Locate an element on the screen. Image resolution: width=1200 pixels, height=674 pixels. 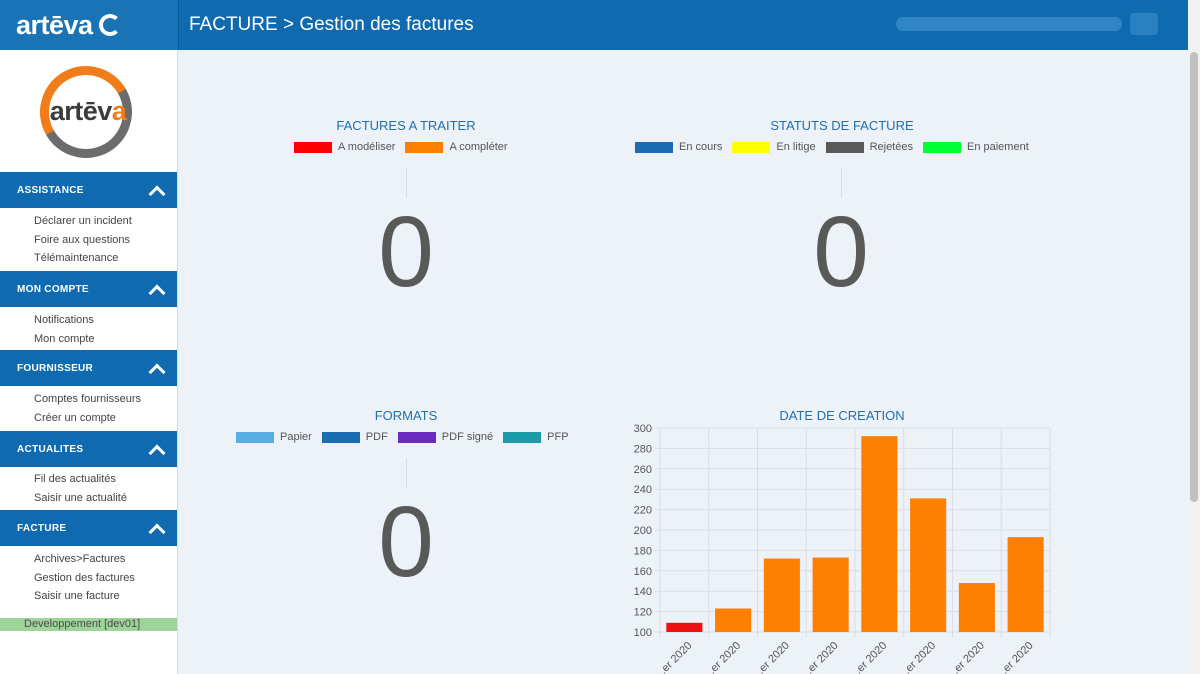
legend-a-traiter: A modéliser A compléter is located at coordinates (406, 147).